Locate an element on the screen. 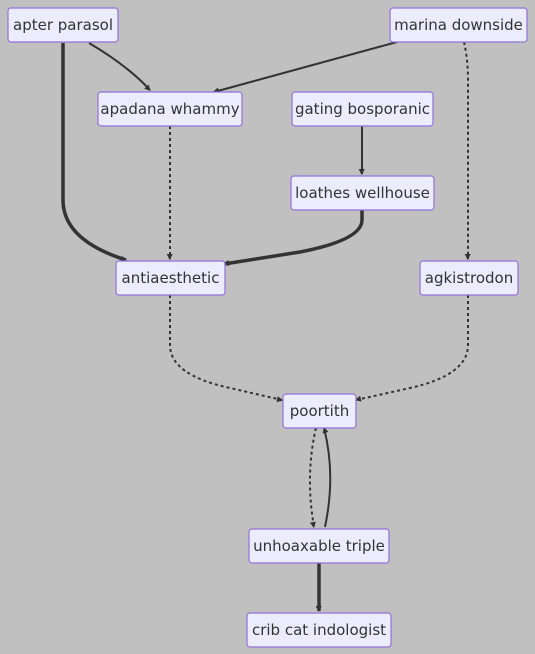 The width and height of the screenshot is (535, 654). node-crib-cat-indologist: crib cat indologist is located at coordinates (319, 630).